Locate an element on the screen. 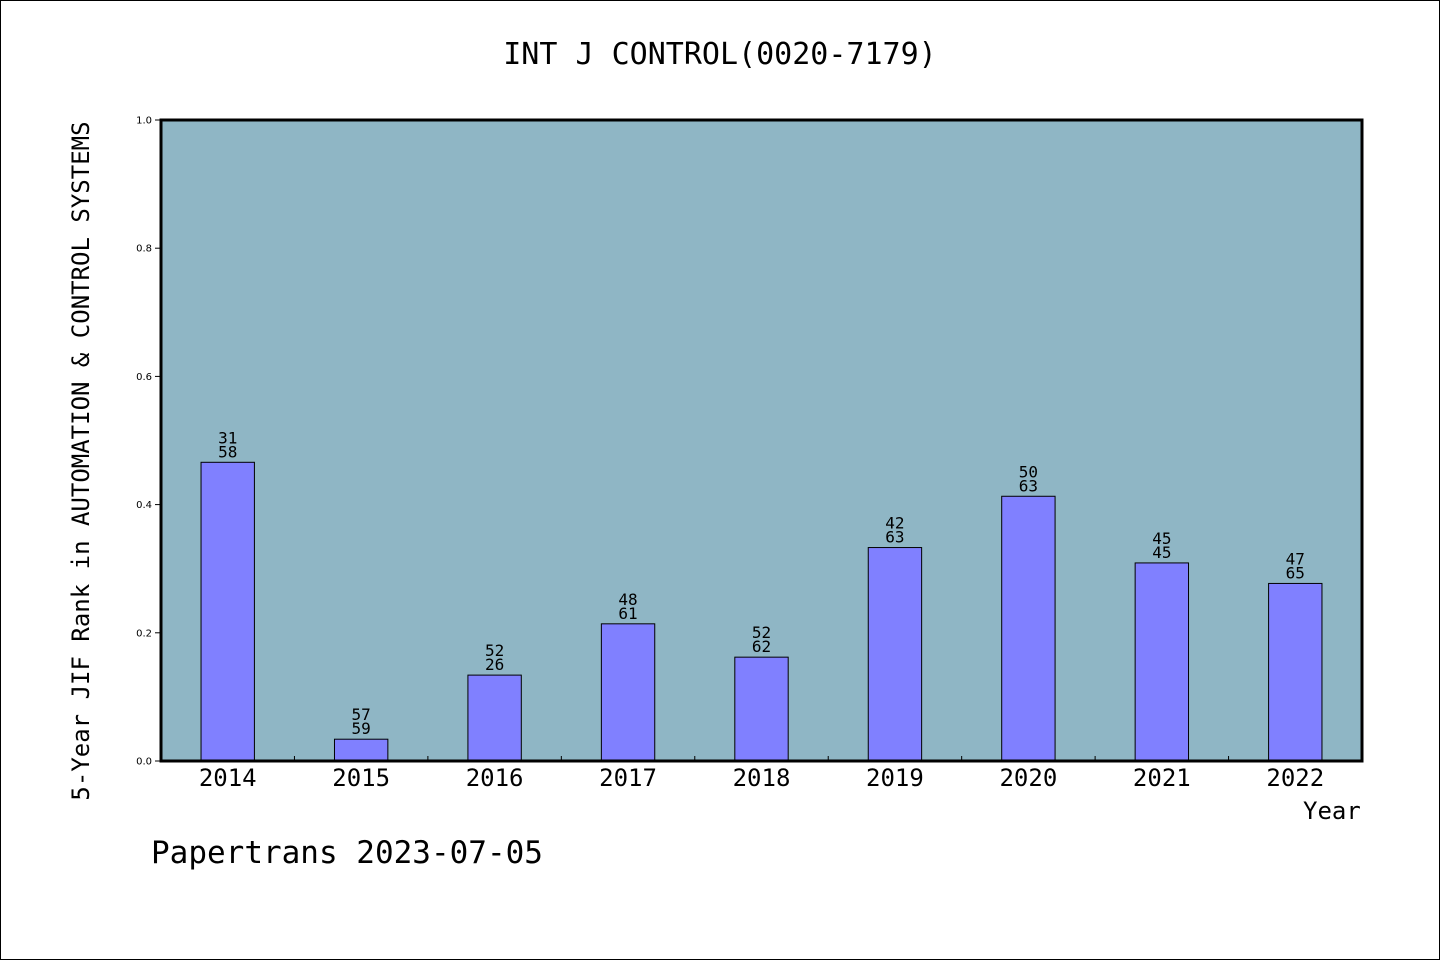 Image resolution: width=1440 pixels, height=960 pixels. y-tick-label: 0.4 is located at coordinates (144, 505).